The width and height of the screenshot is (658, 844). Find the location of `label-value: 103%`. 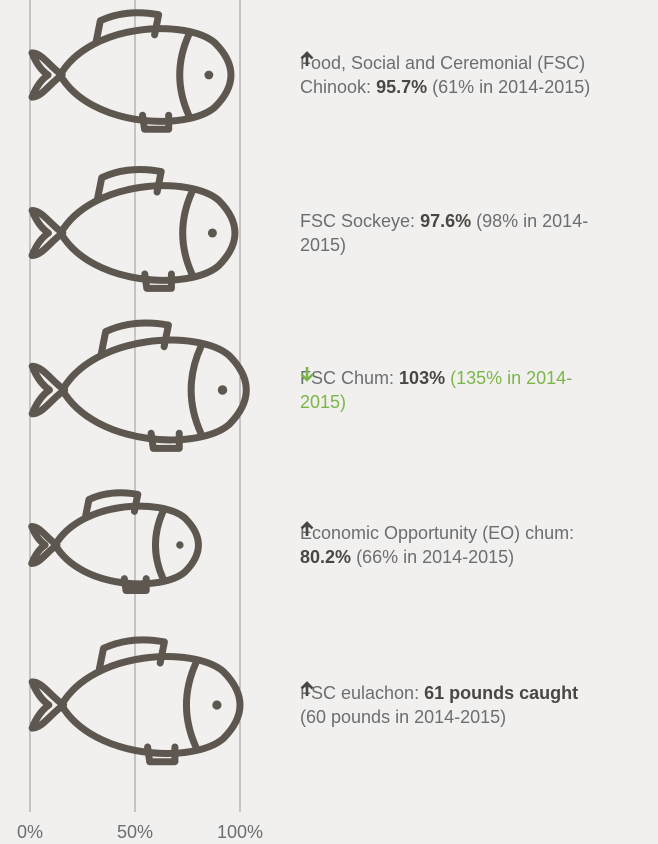

label-value: 103% is located at coordinates (422, 378).